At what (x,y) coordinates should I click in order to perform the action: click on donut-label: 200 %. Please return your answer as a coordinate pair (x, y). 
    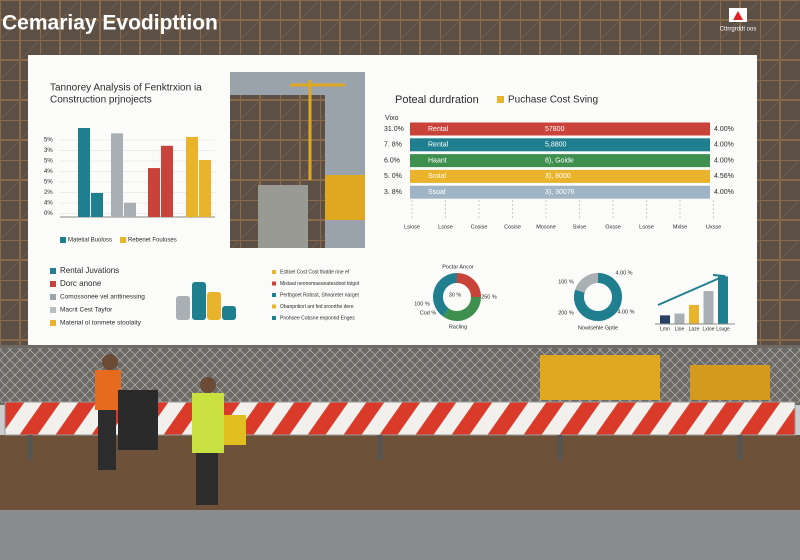
    Looking at the image, I should click on (566, 313).